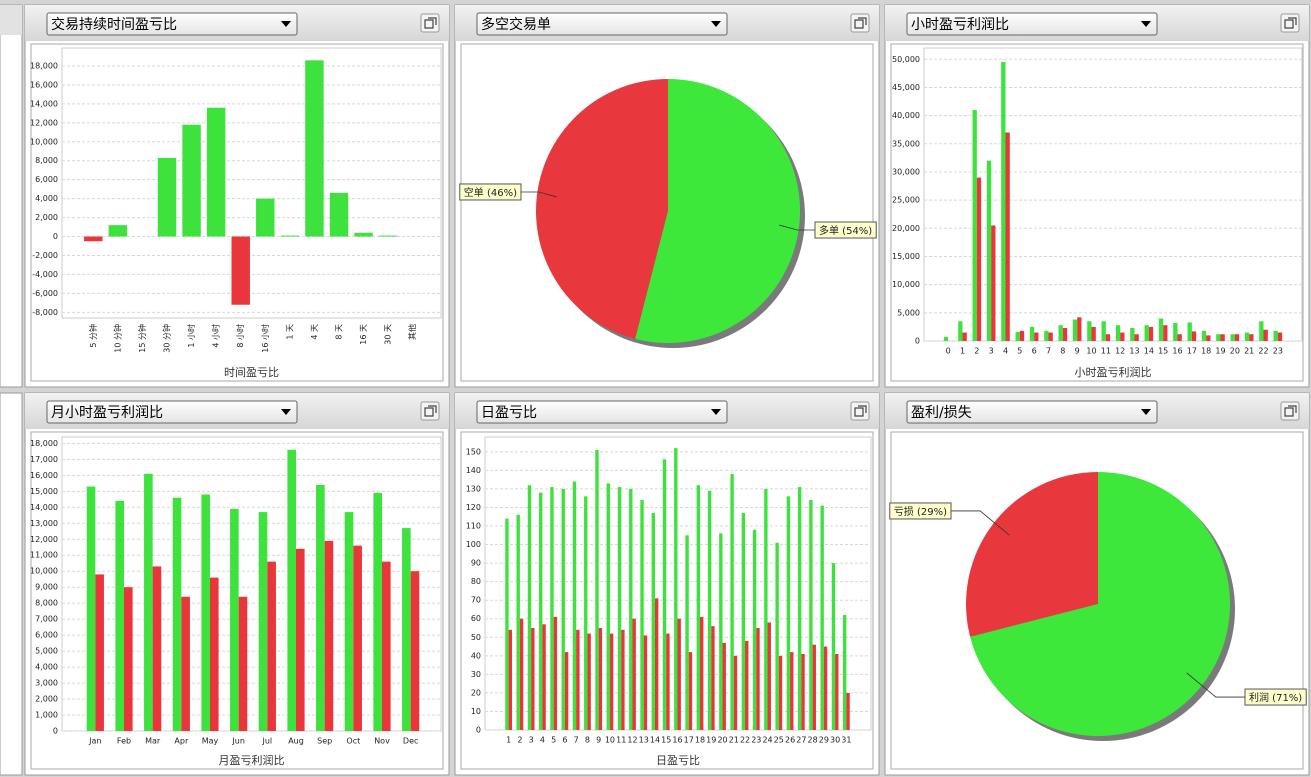 The width and height of the screenshot is (1311, 777). Describe the element at coordinates (490, 192) in the screenshot. I see `pie-label: 空单 (46%)` at that location.